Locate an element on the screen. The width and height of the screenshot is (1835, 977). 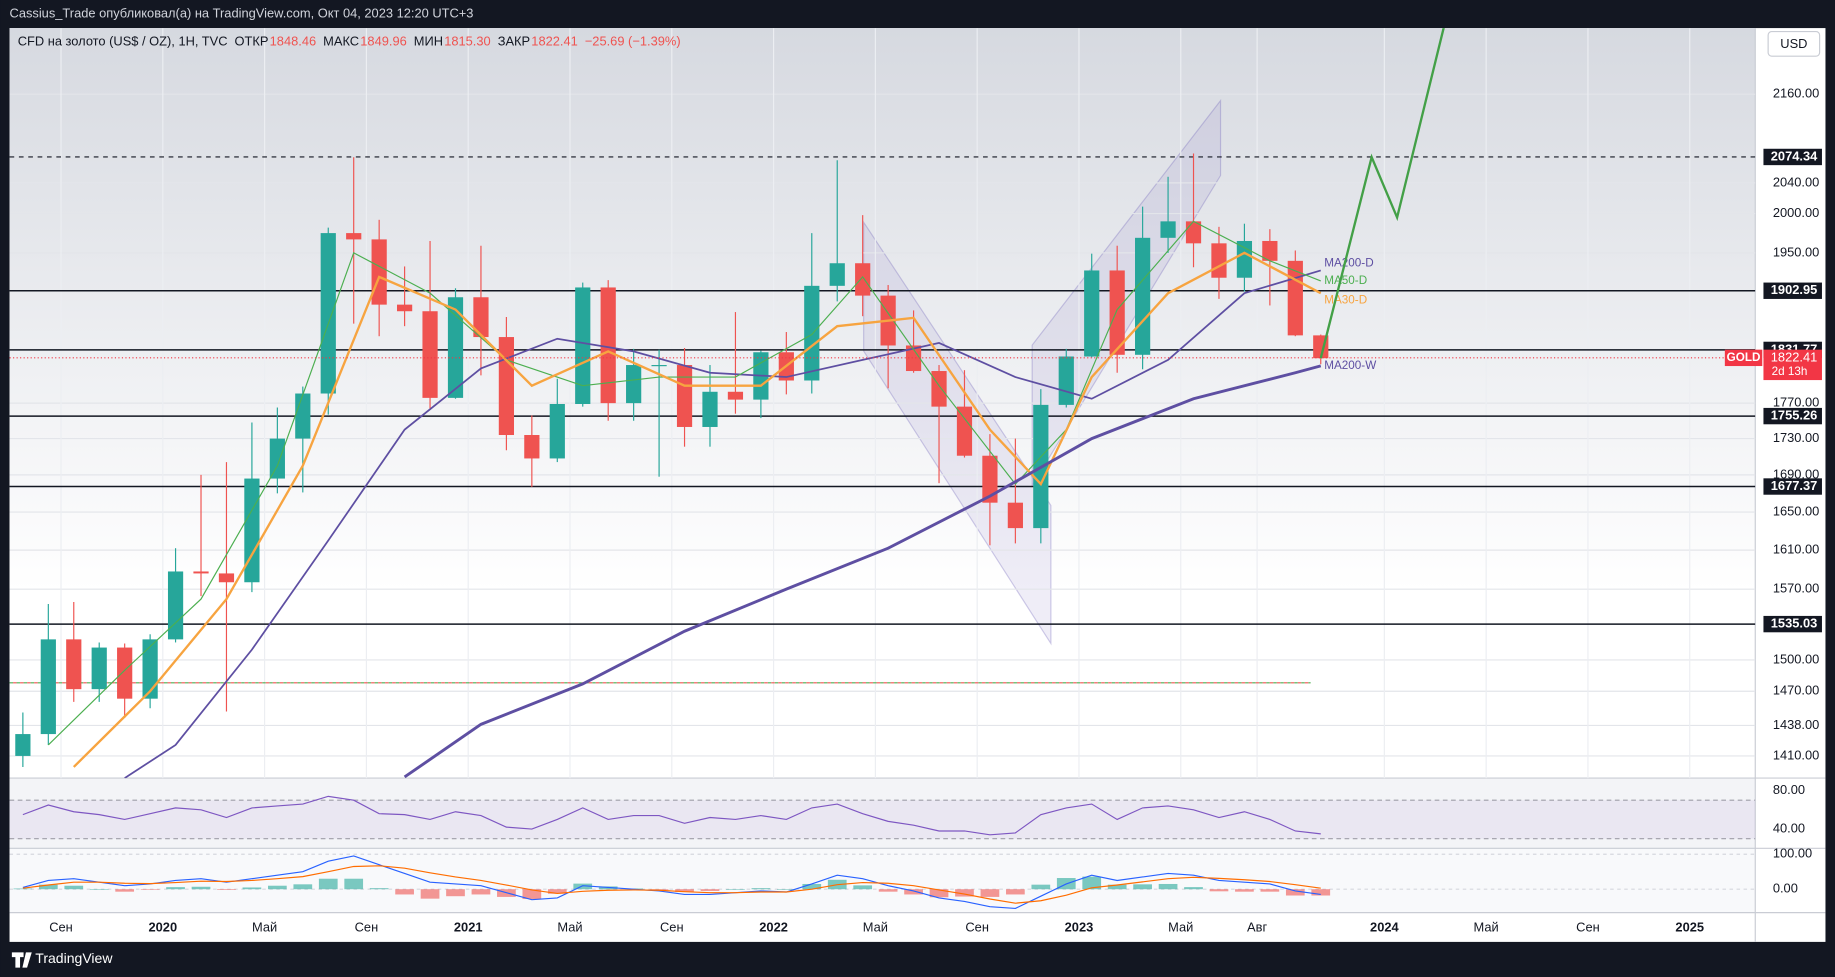
macd-tick-label: 0.00 is located at coordinates (1785, 888).